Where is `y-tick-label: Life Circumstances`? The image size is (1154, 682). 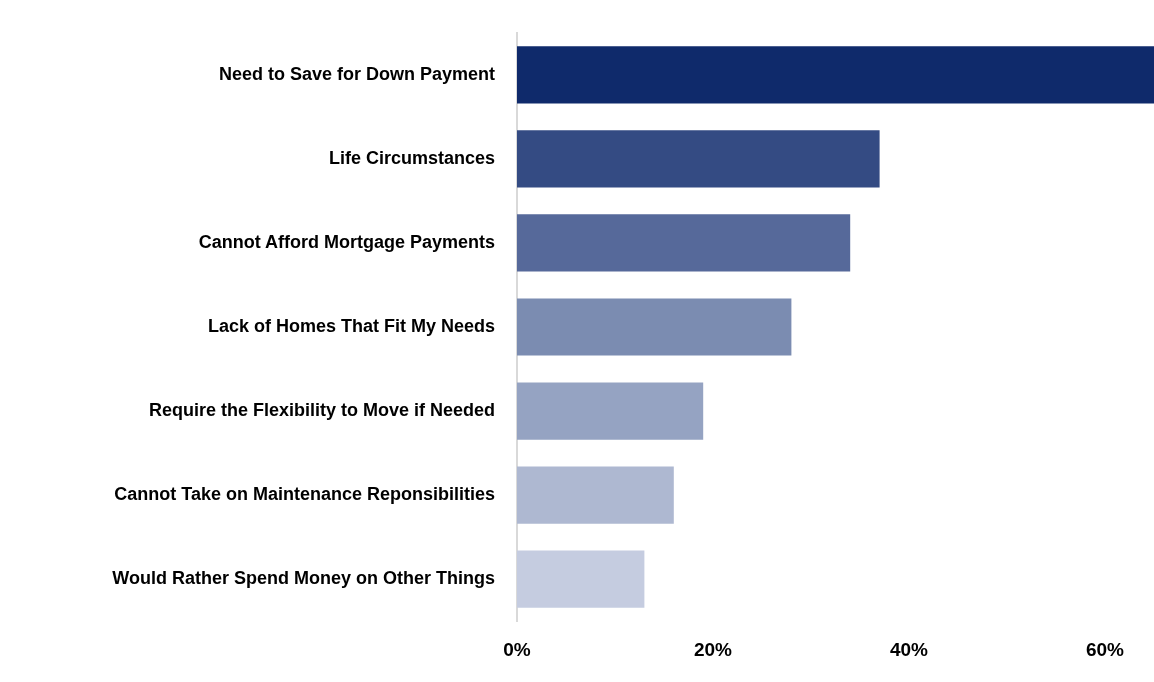 y-tick-label: Life Circumstances is located at coordinates (411, 157).